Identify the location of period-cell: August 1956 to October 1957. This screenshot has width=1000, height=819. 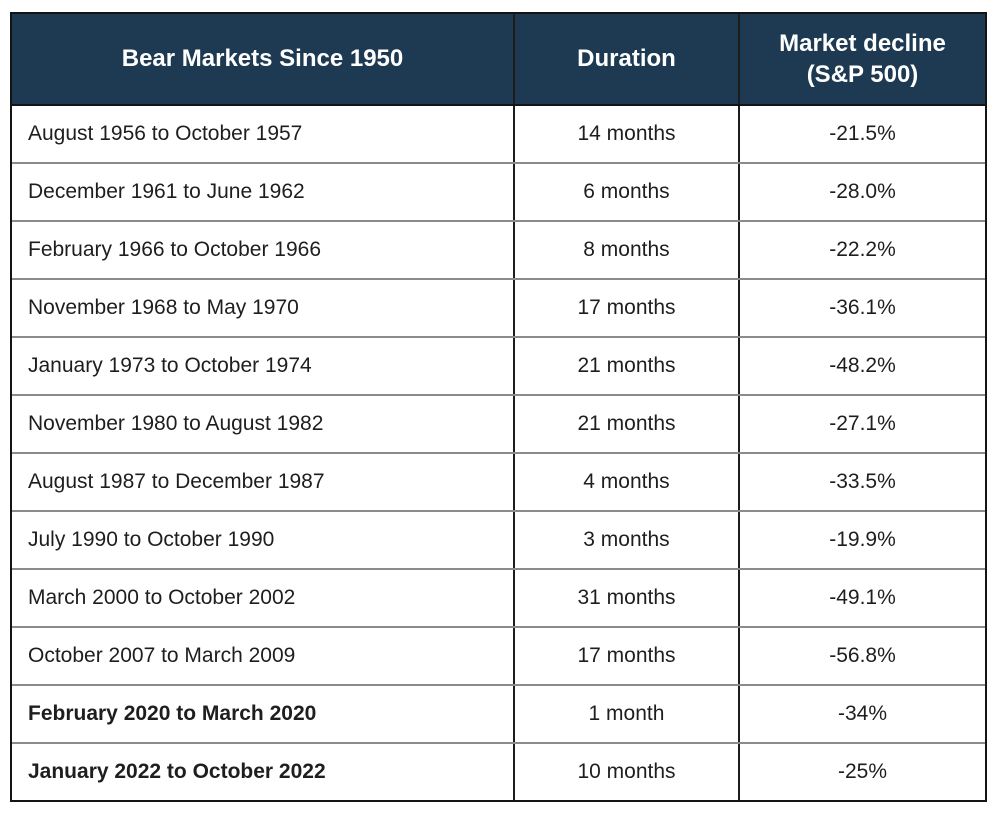
(165, 133).